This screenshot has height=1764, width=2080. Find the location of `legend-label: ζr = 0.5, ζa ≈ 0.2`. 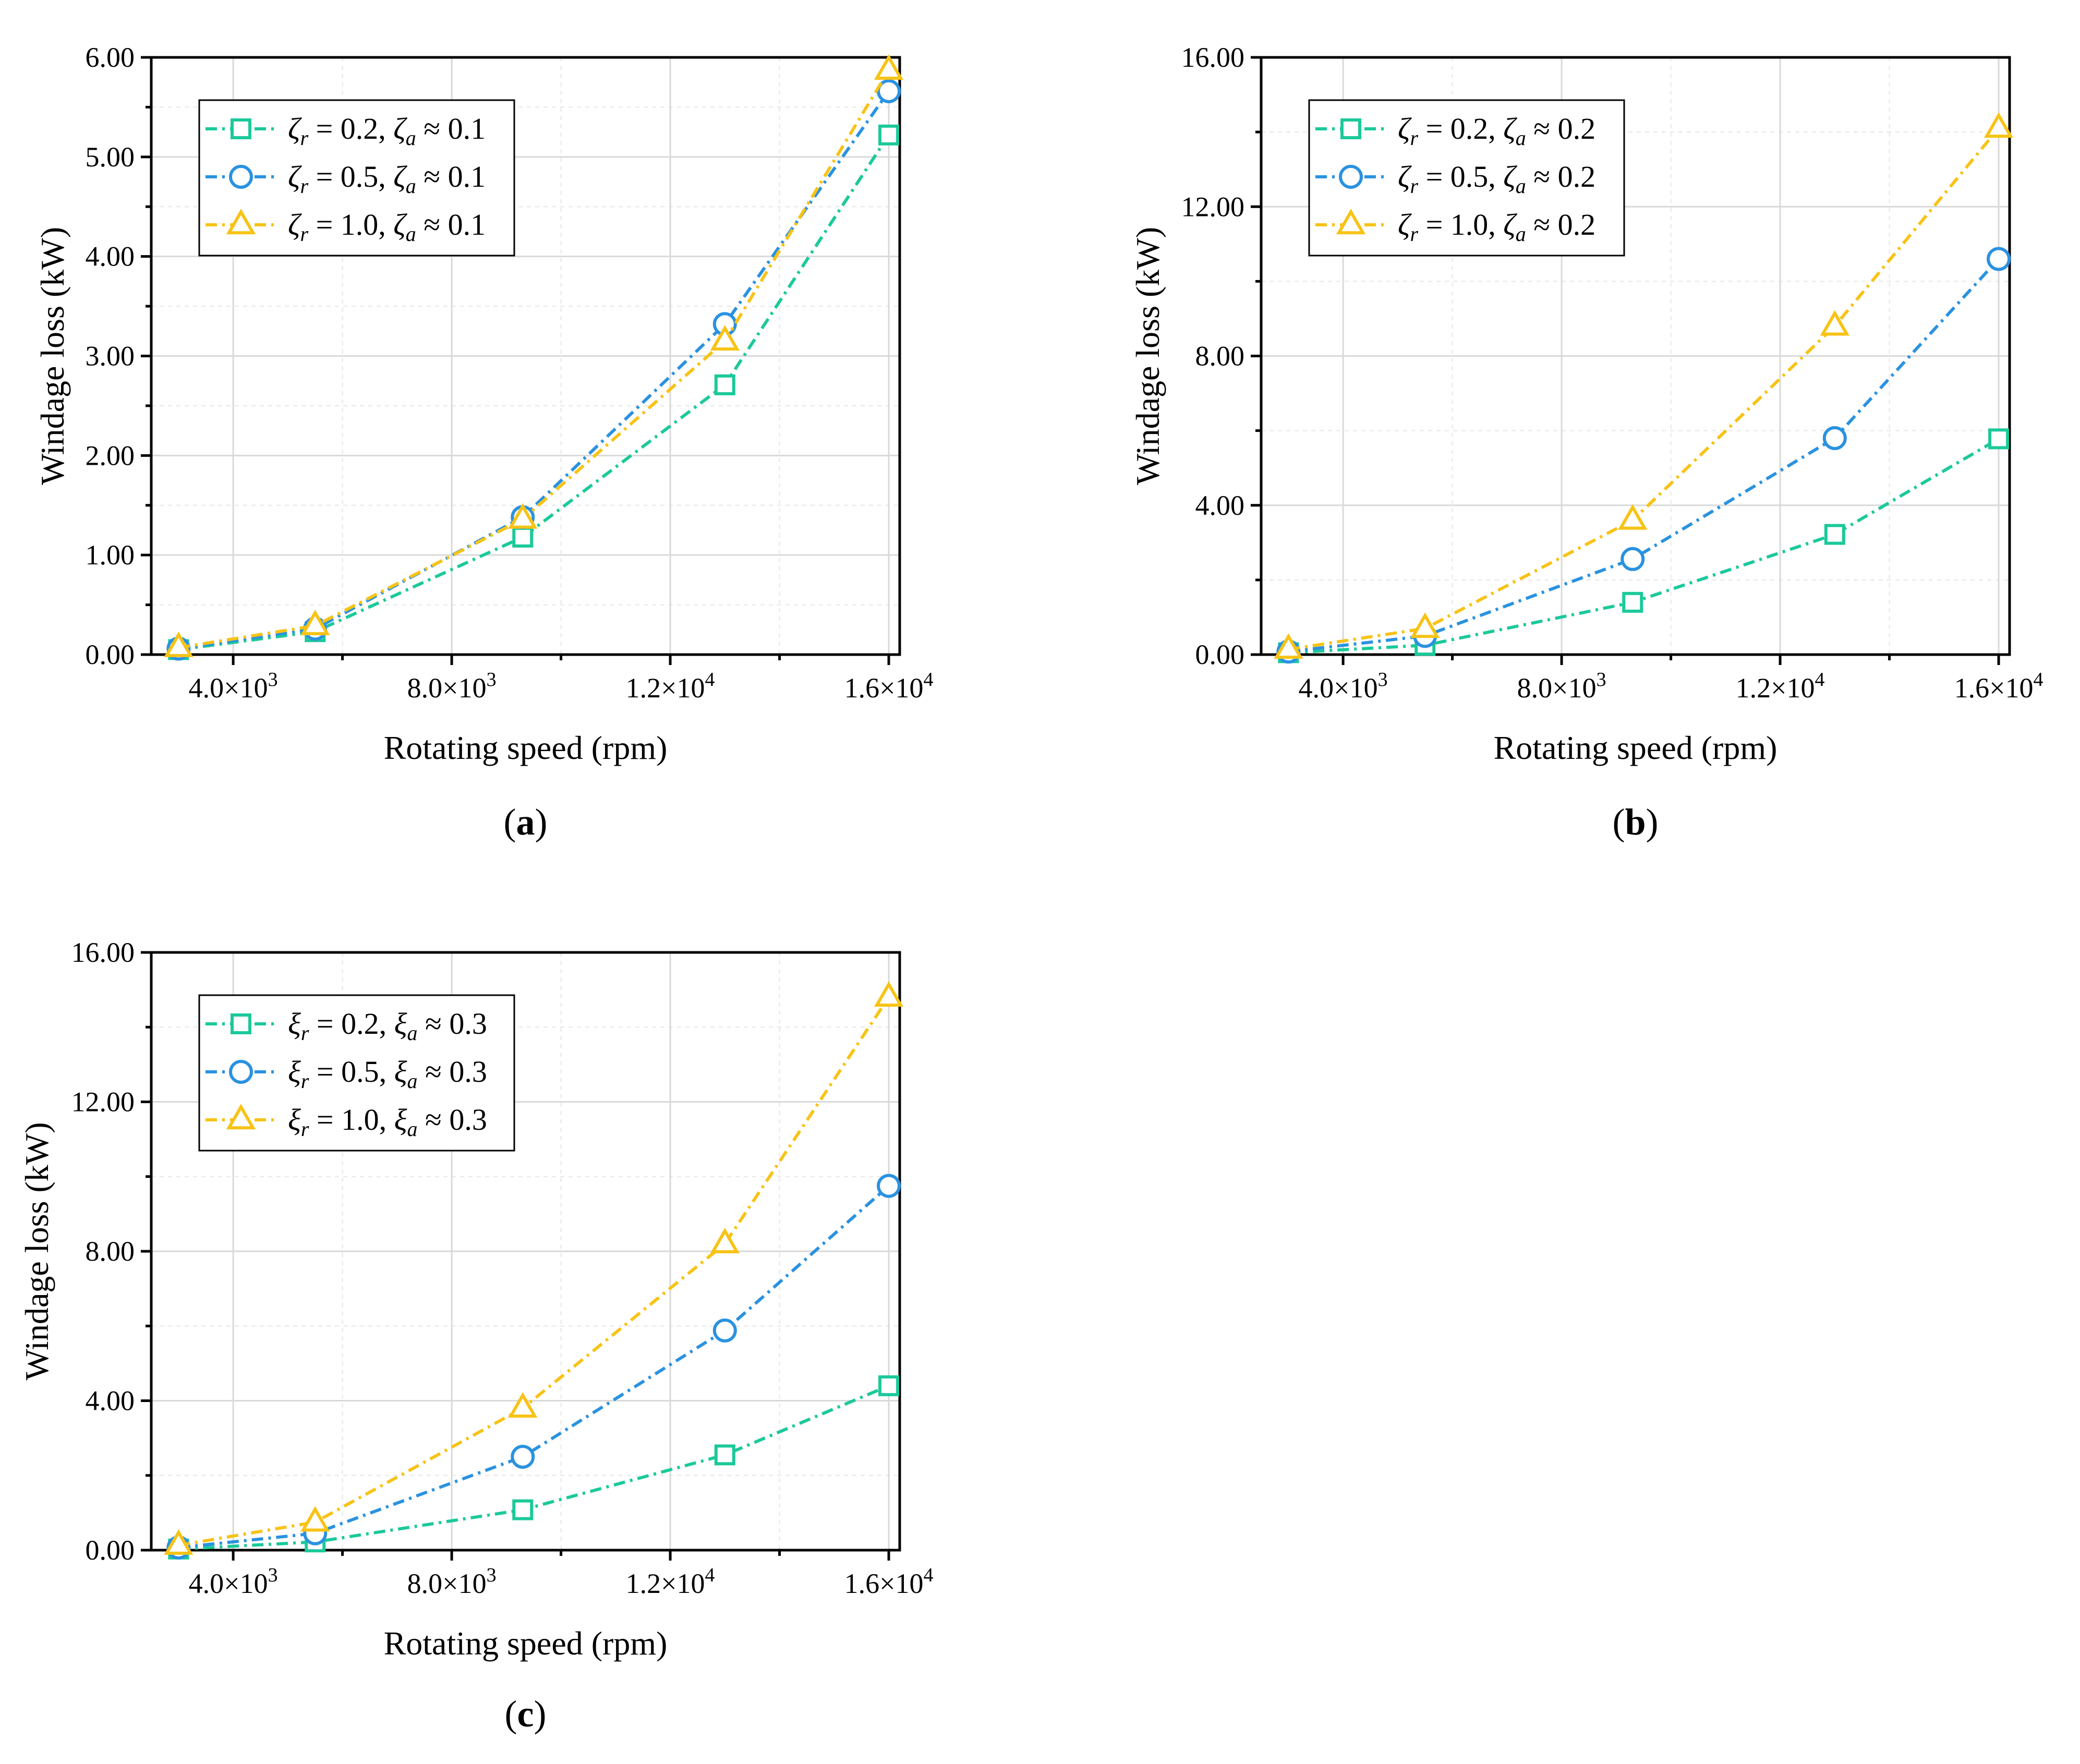

legend-label: ζr = 0.5, ζa ≈ 0.2 is located at coordinates (1496, 179).